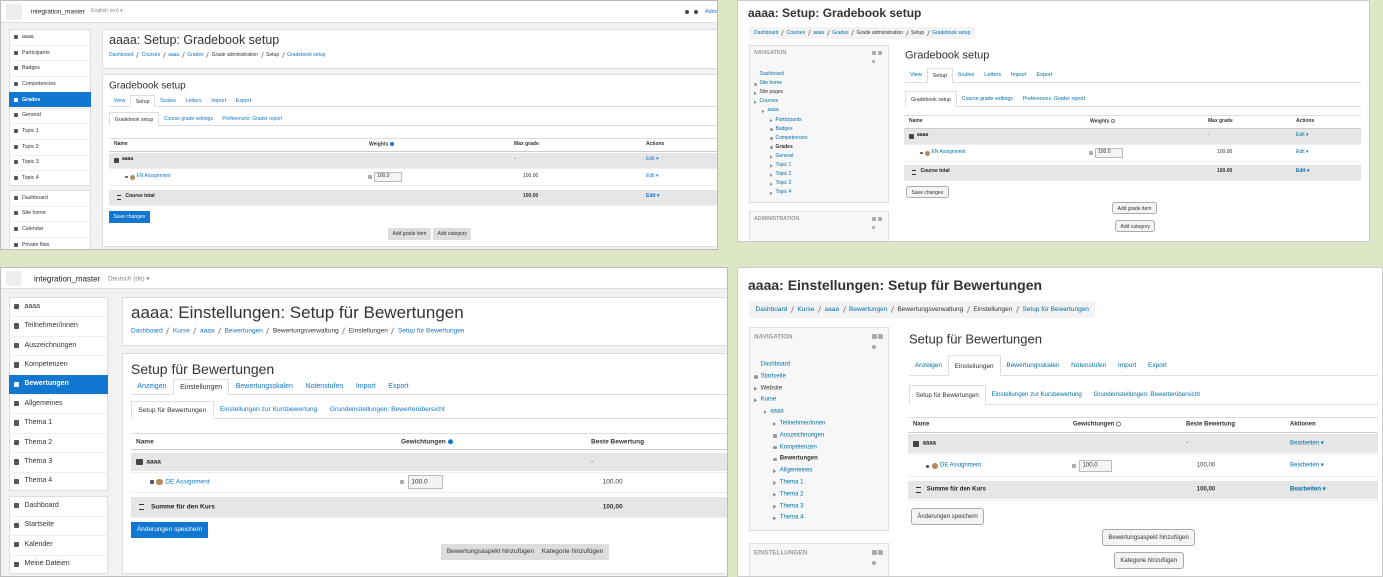 Image resolution: width=1383 pixels, height=577 pixels. Describe the element at coordinates (32, 228) in the screenshot. I see `nav-item: Calendar` at that location.